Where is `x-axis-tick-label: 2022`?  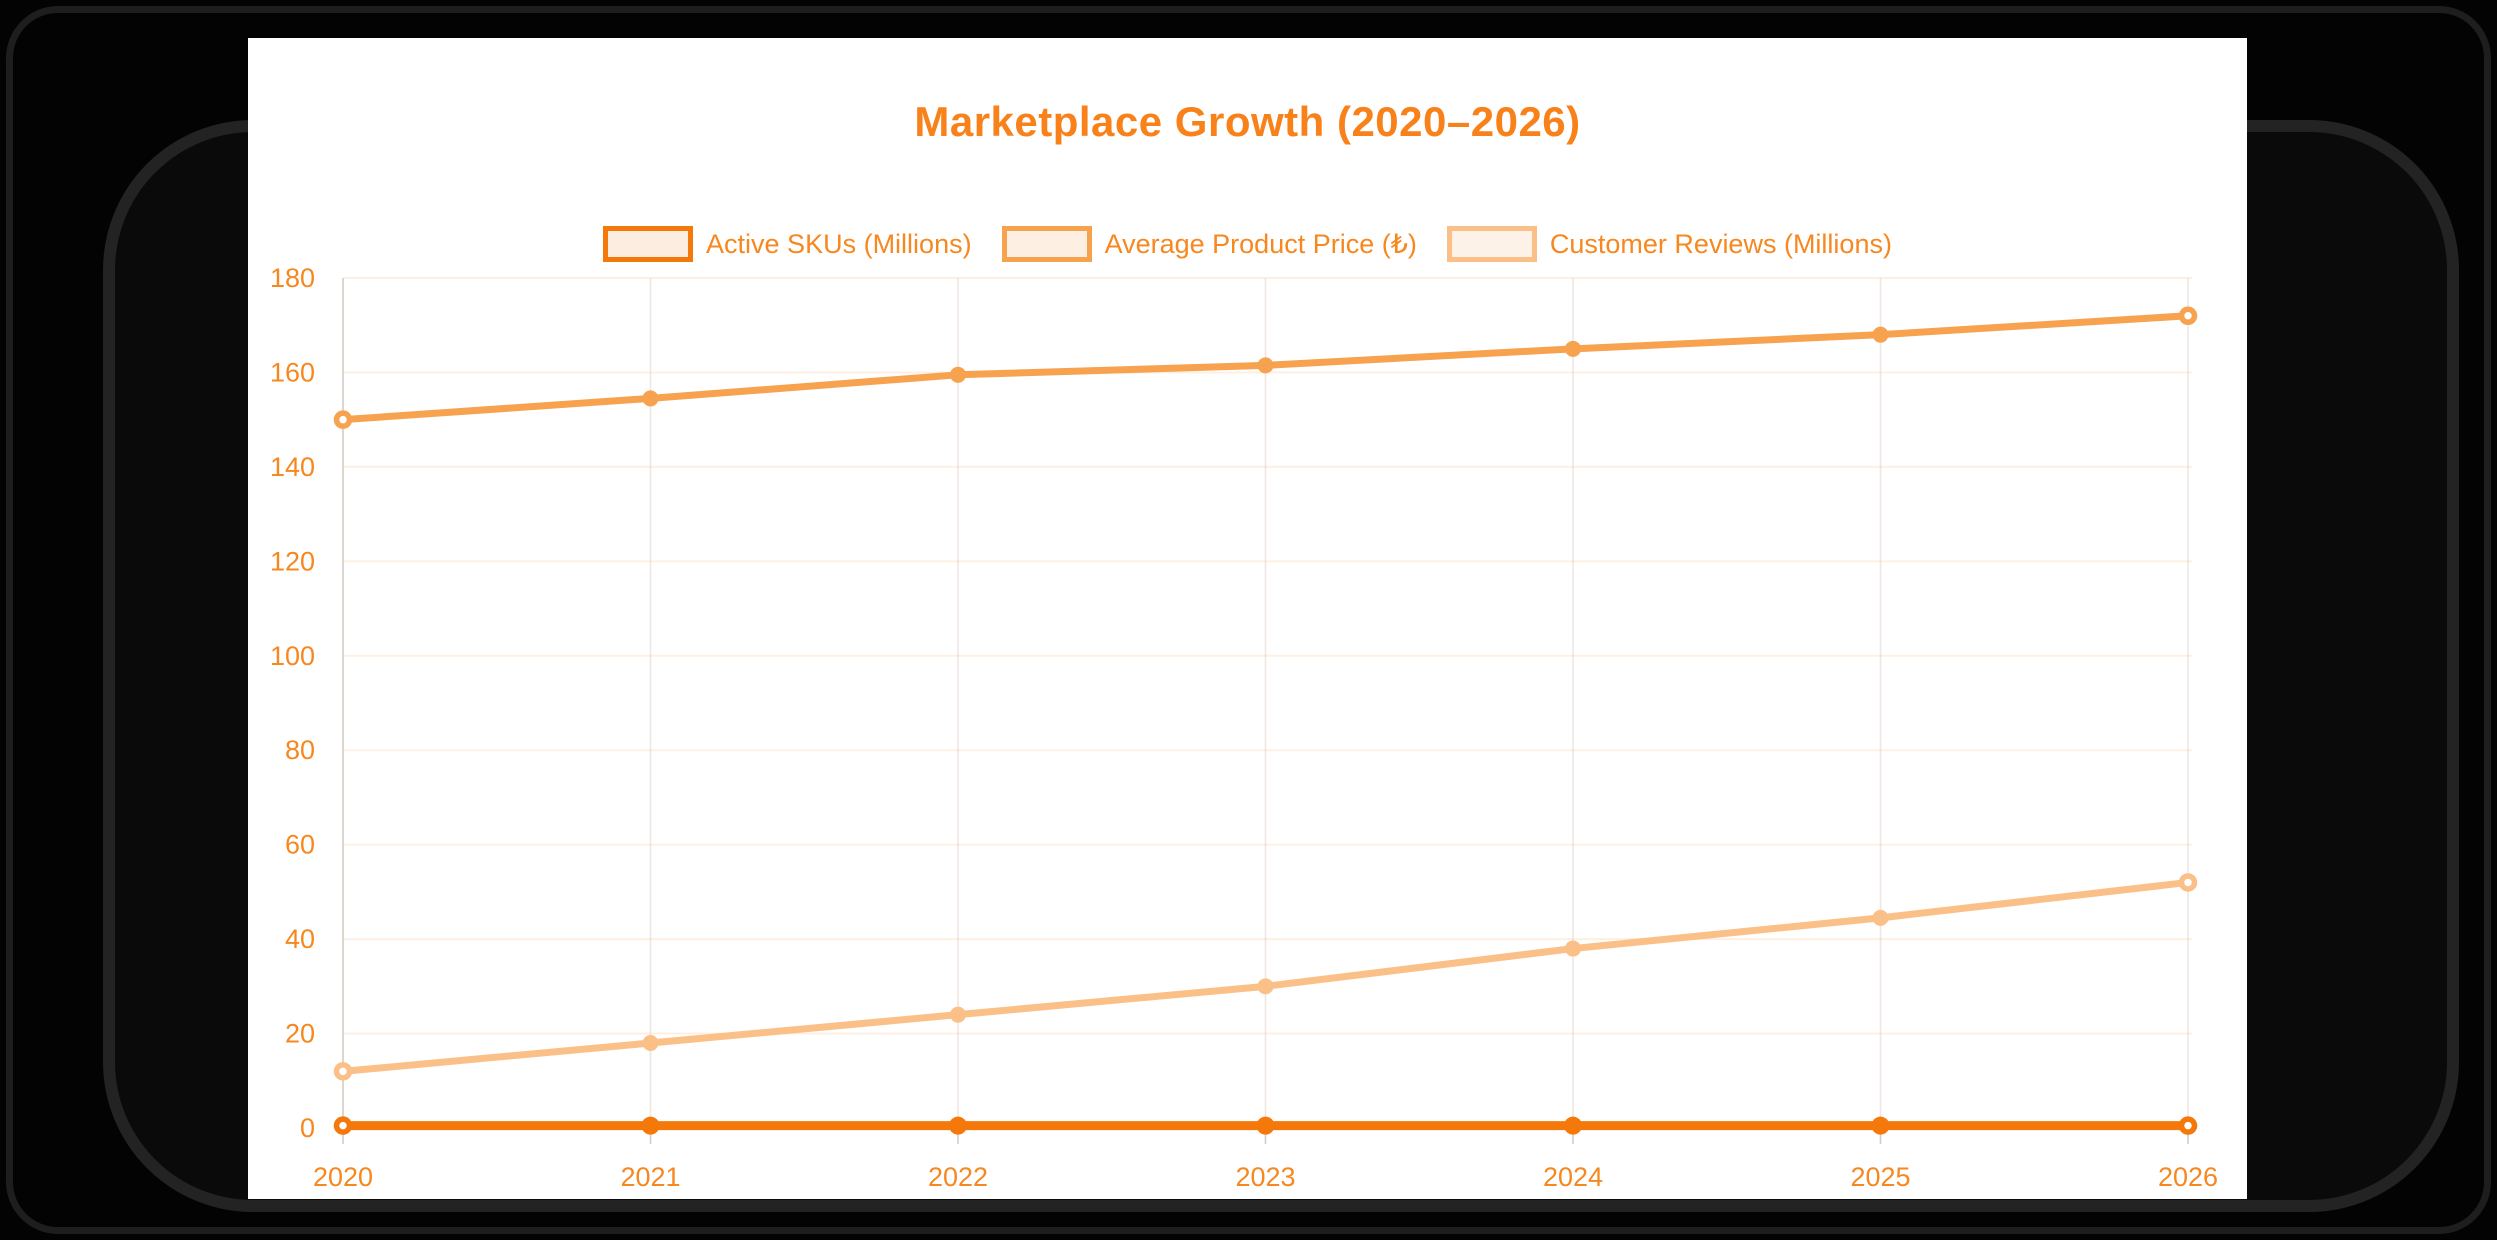 x-axis-tick-label: 2022 is located at coordinates (958, 1177).